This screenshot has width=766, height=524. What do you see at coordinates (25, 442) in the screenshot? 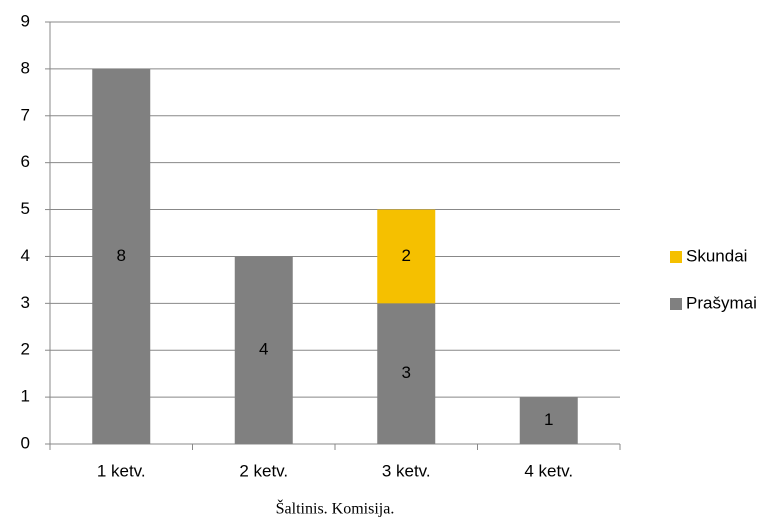
I see `y-tick-label: 0` at bounding box center [25, 442].